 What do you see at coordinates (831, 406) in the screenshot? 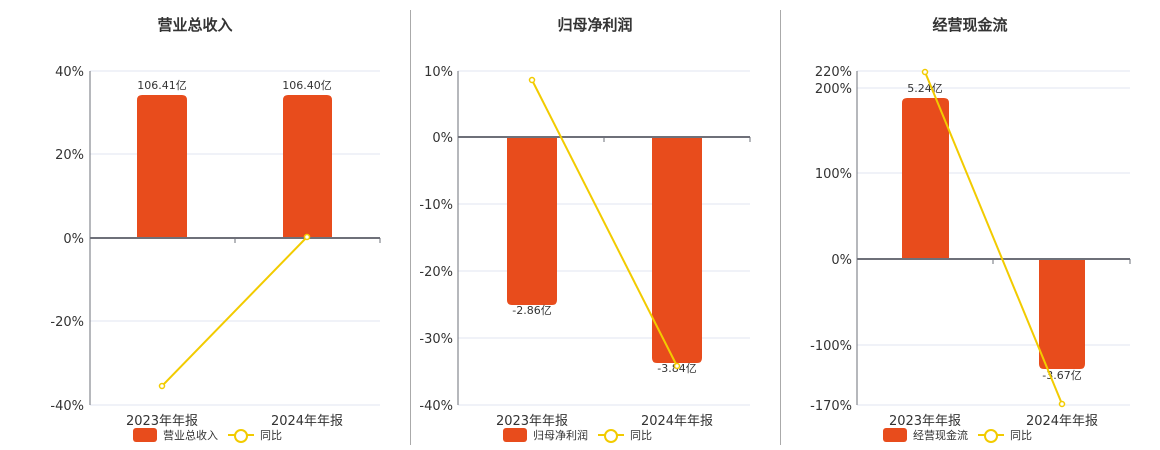
I see `y-tick-label: -170%` at bounding box center [831, 406].